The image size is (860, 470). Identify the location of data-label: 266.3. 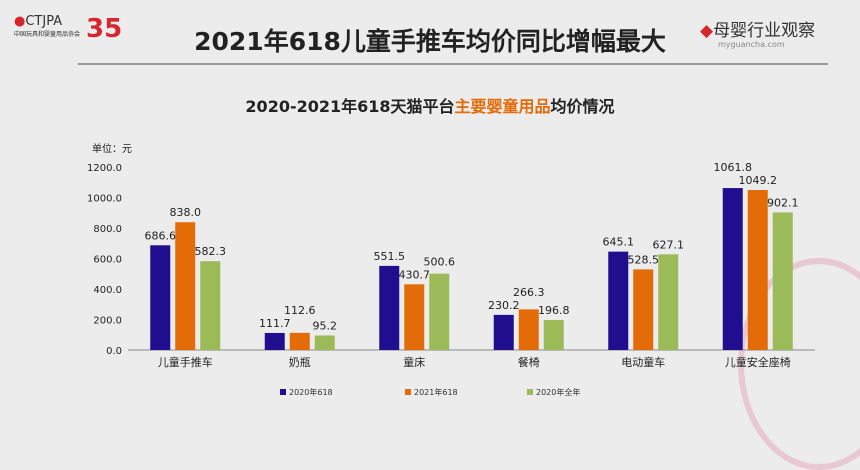
(529, 292).